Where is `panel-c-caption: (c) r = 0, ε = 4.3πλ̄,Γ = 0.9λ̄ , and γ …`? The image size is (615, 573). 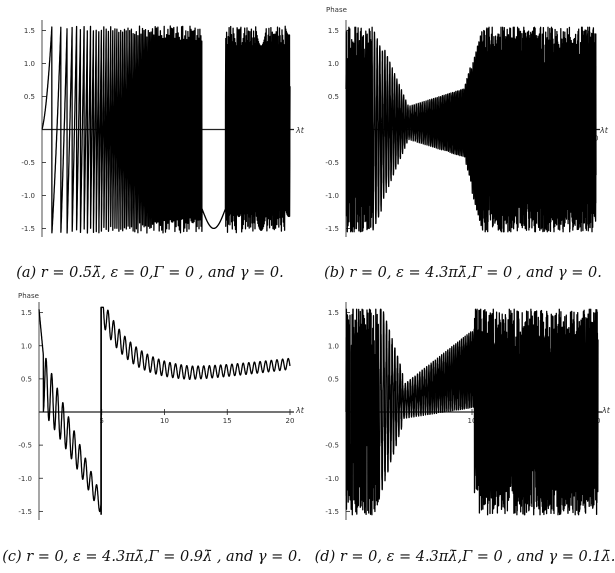
panel-c-caption: (c) r = 0, ε = 4.3πλ̄,Γ = 0.9λ̄ , and γ … is located at coordinates (152, 557).